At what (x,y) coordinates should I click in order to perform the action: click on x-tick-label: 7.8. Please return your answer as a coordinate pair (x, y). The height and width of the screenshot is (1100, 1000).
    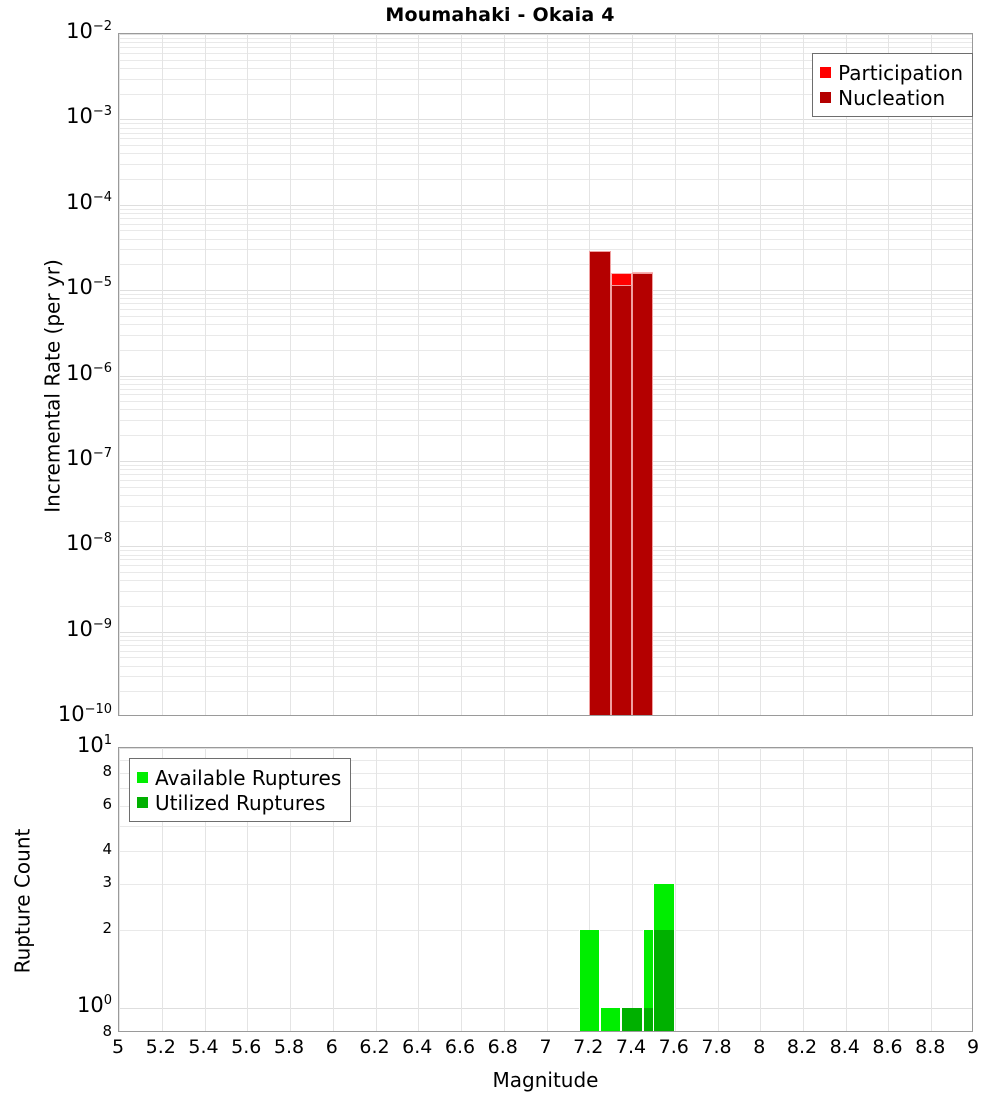
    Looking at the image, I should click on (716, 1047).